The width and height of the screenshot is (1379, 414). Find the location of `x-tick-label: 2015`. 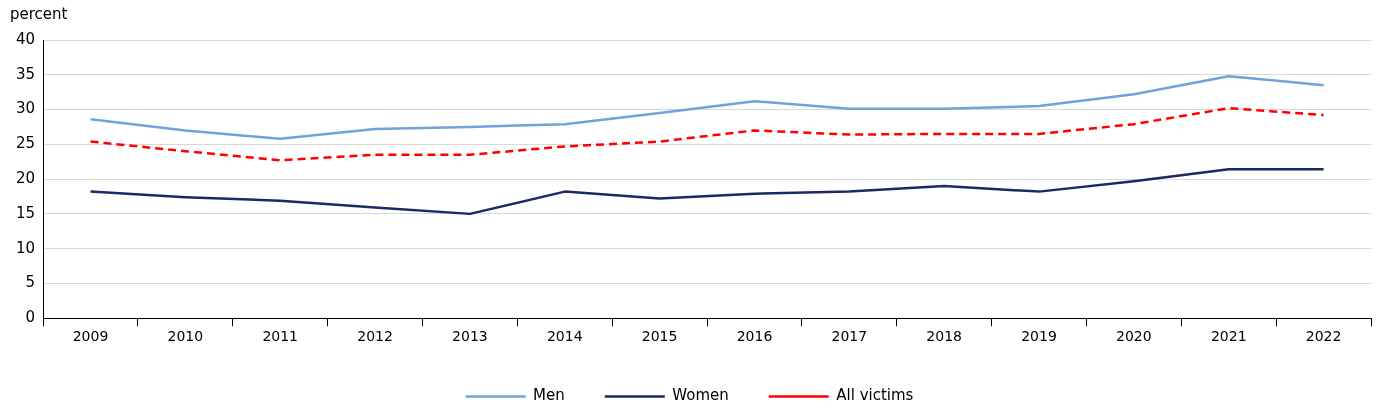

x-tick-label: 2015 is located at coordinates (659, 336).